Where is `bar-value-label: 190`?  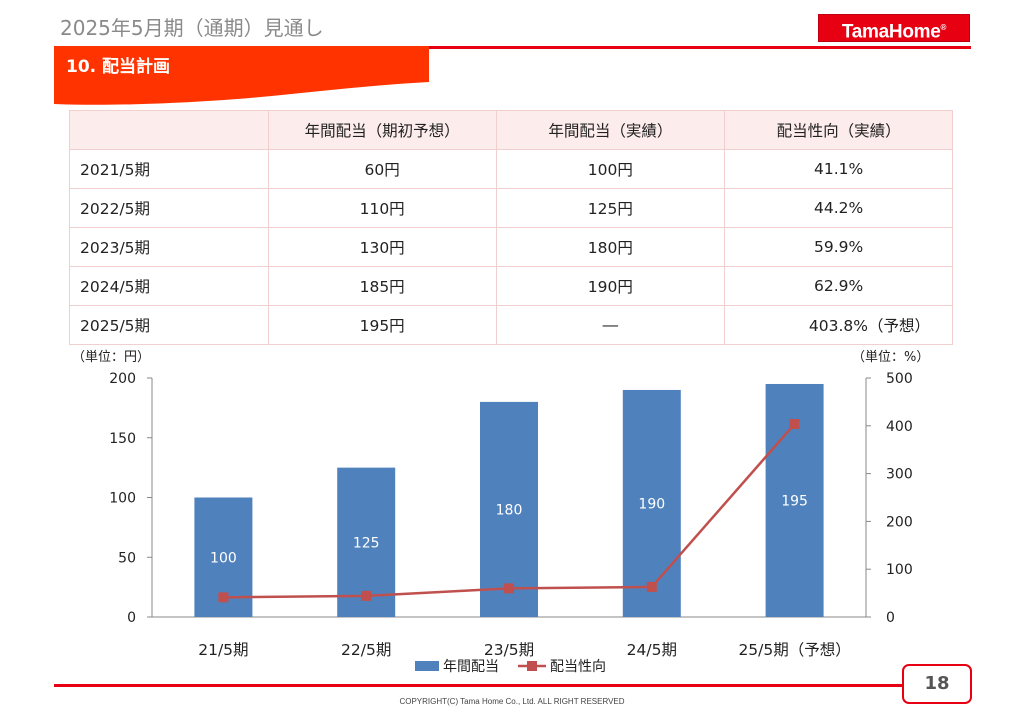
bar-value-label: 190 is located at coordinates (651, 504).